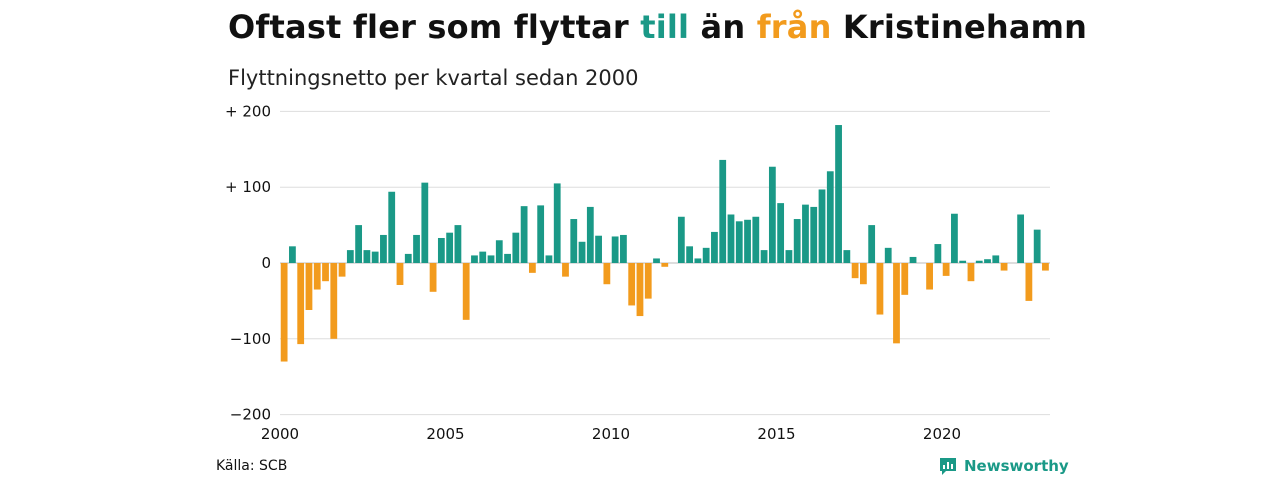  Describe the element at coordinates (665, 27) in the screenshot. I see `title-highlight-till: till` at that location.